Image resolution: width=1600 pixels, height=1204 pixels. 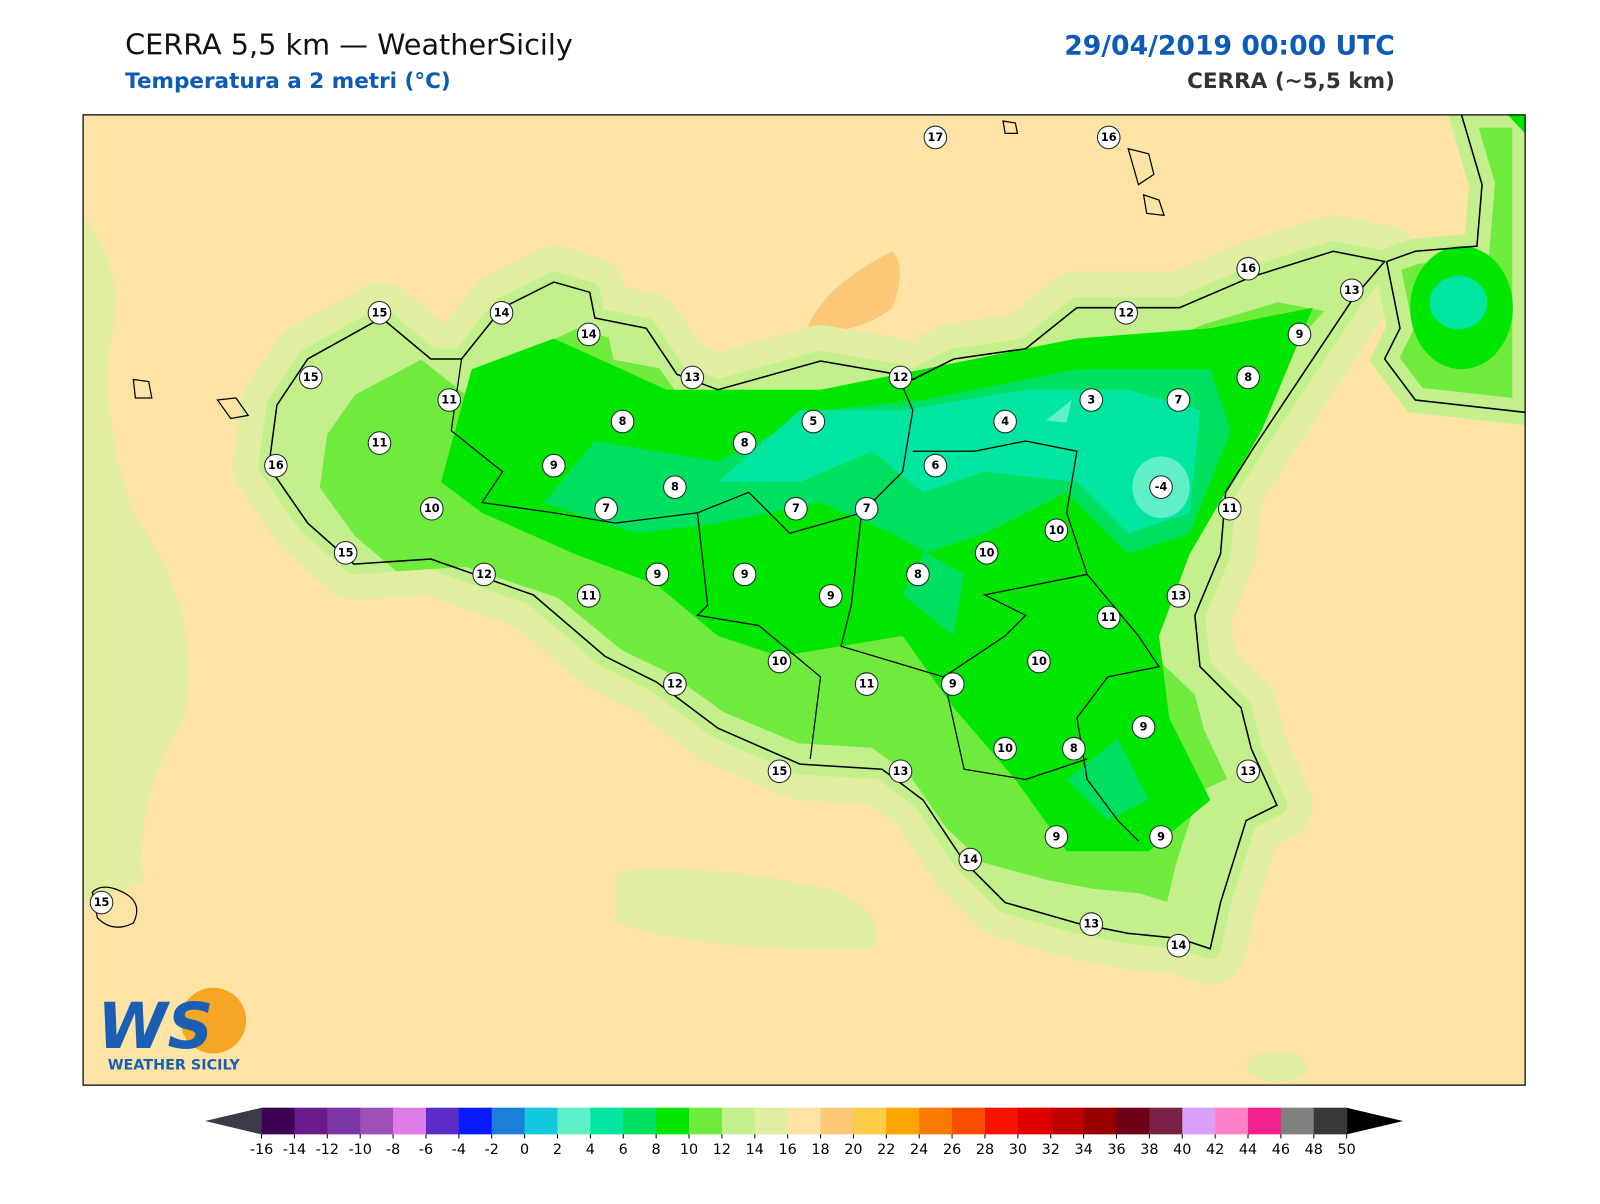 I want to click on colorbar-tick-label: 42, so click(x=1215, y=1150).